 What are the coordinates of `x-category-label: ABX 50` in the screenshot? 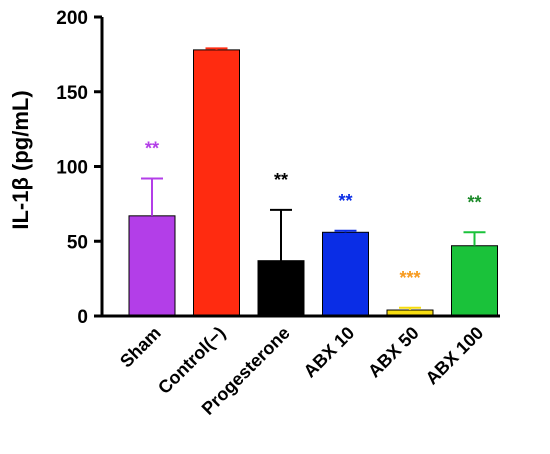 It's located at (393, 352).